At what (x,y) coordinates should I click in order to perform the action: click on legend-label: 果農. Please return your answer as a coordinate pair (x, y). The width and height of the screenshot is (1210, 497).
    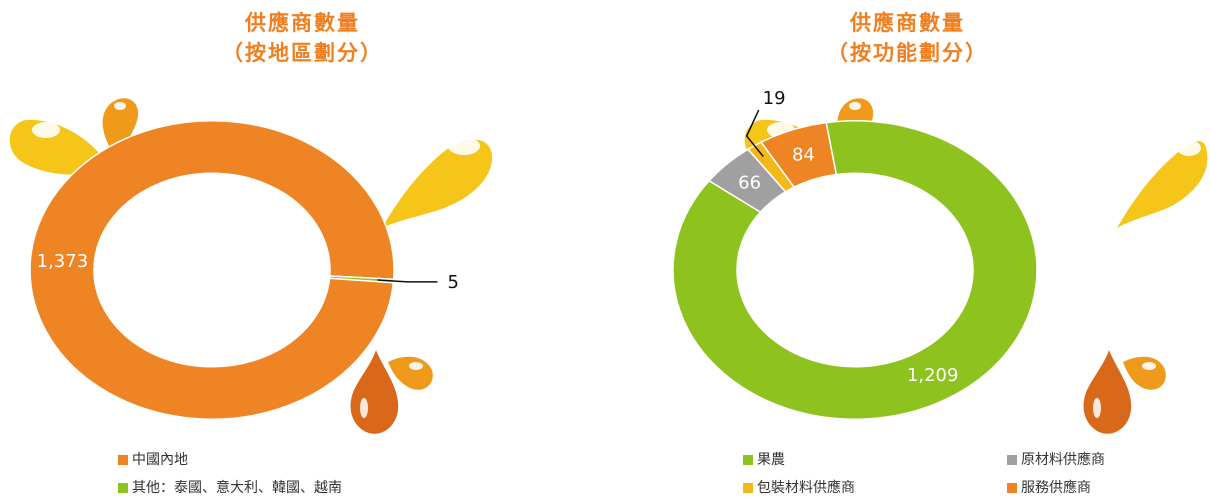
    Looking at the image, I should click on (771, 460).